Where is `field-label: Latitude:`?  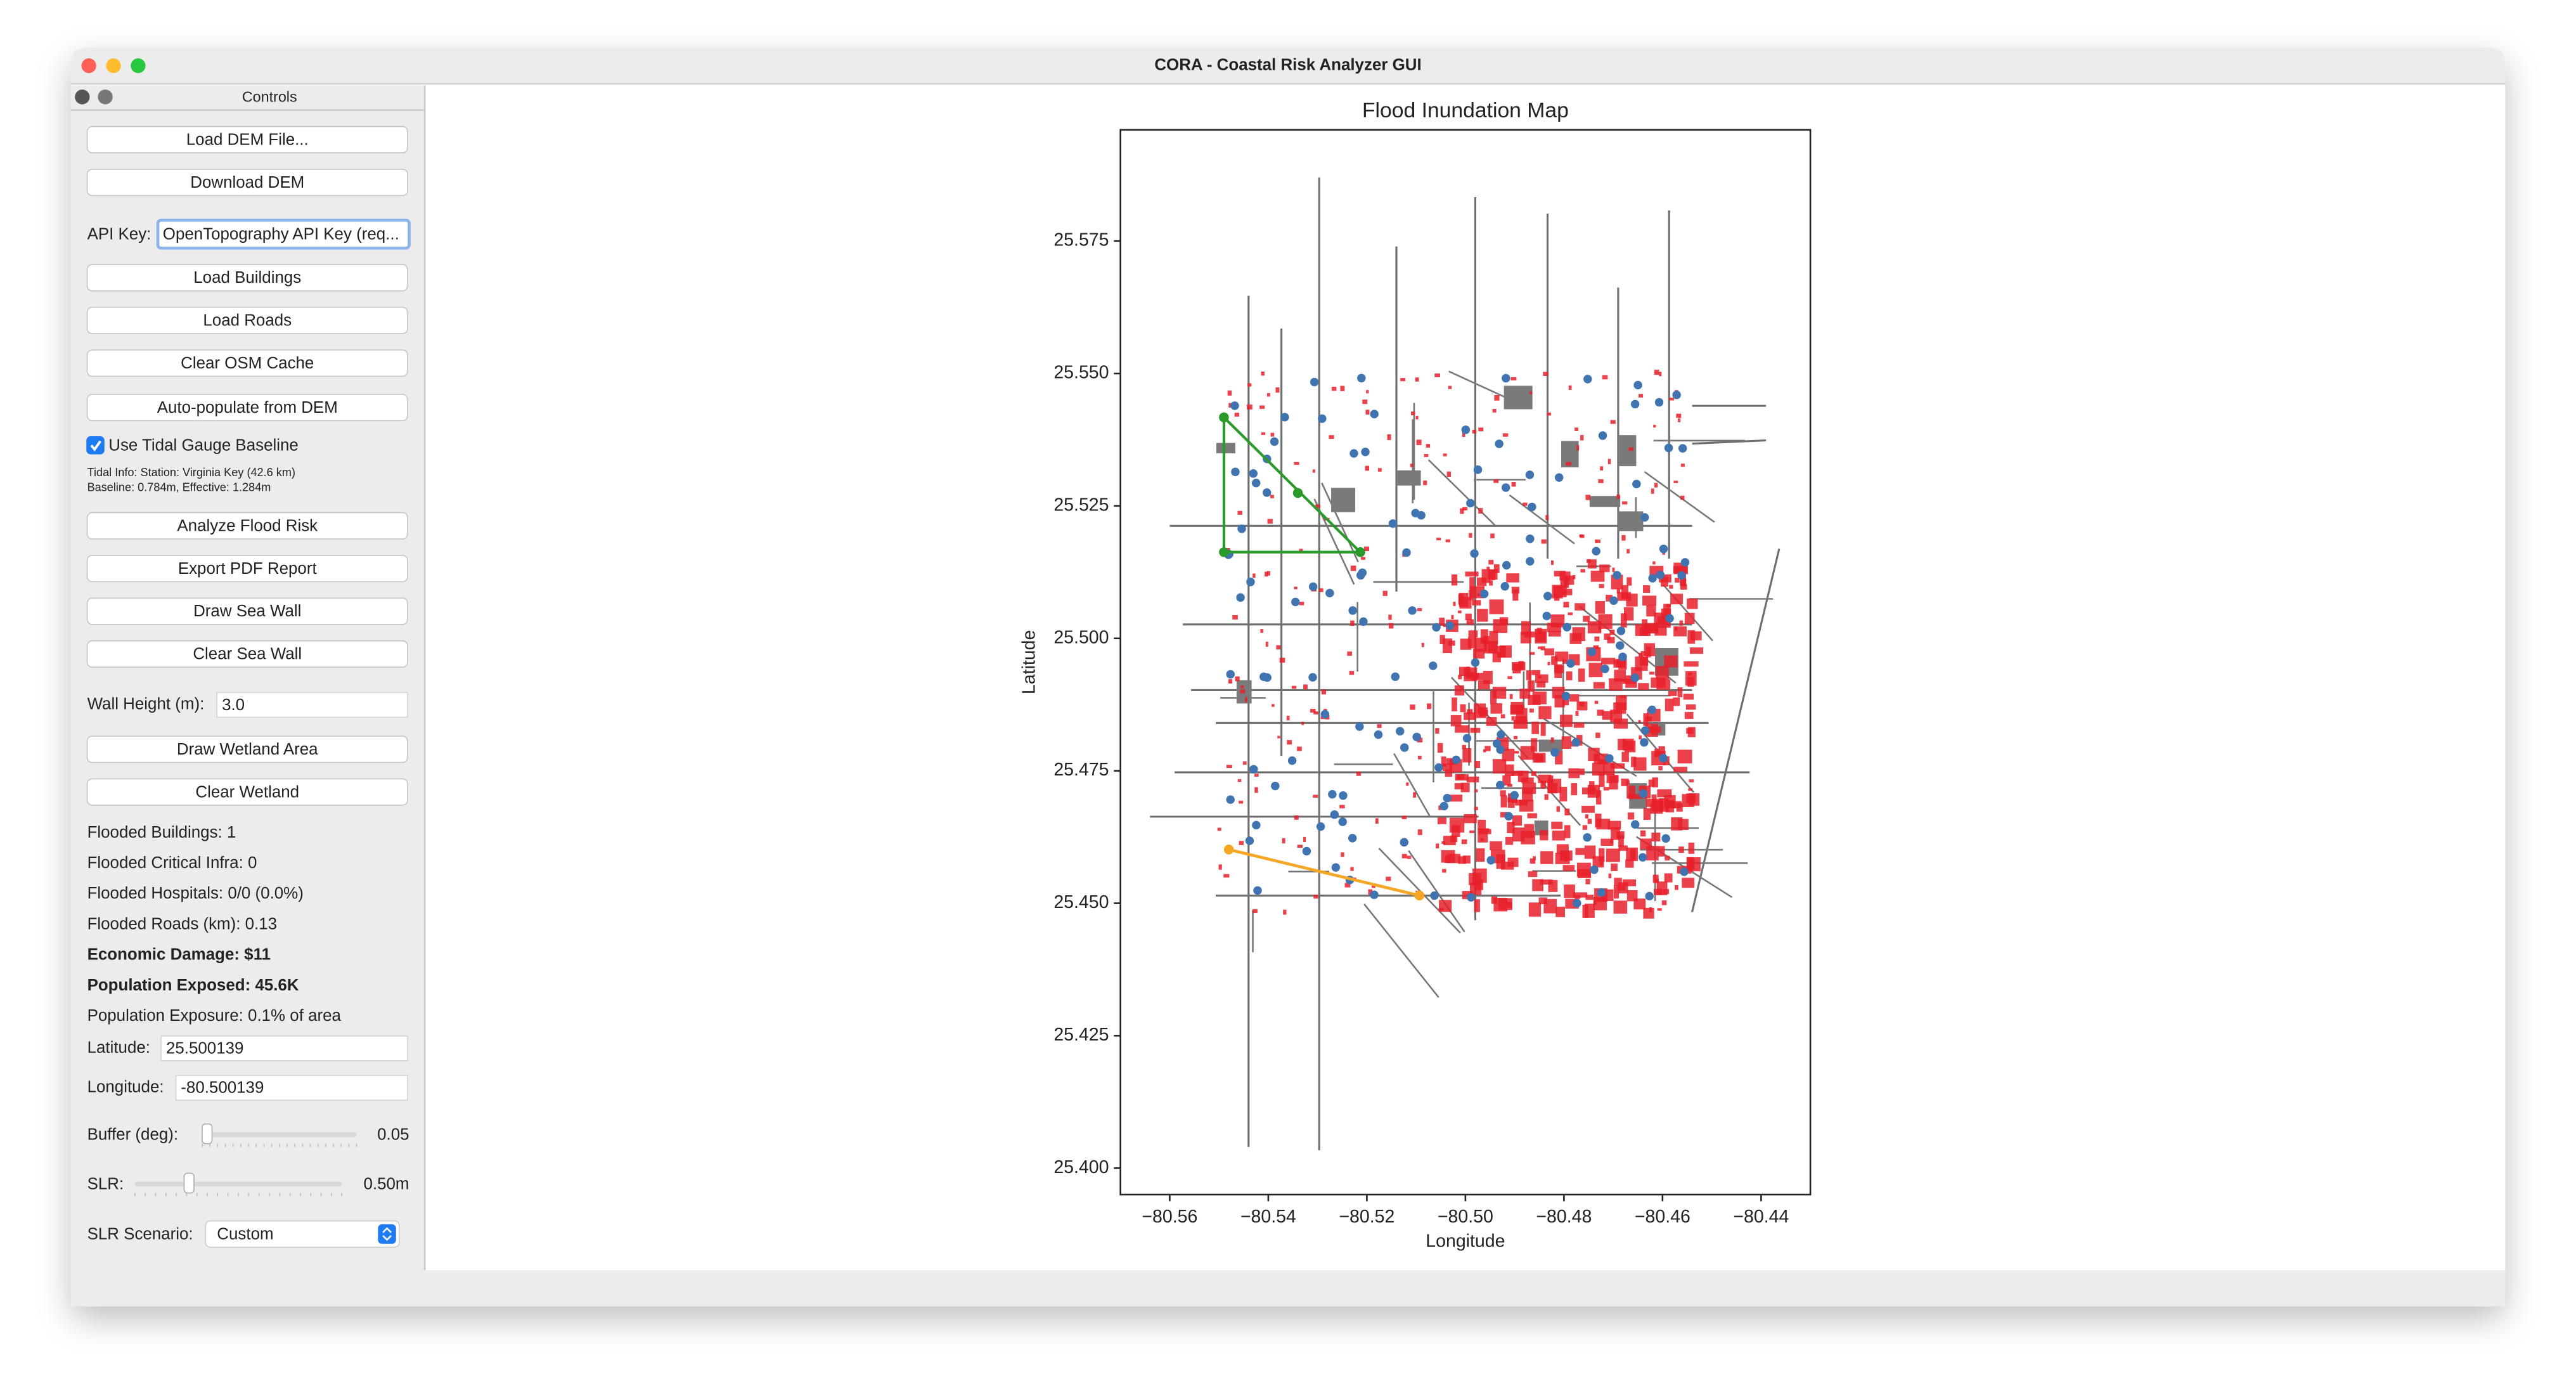 field-label: Latitude: is located at coordinates (118, 1048).